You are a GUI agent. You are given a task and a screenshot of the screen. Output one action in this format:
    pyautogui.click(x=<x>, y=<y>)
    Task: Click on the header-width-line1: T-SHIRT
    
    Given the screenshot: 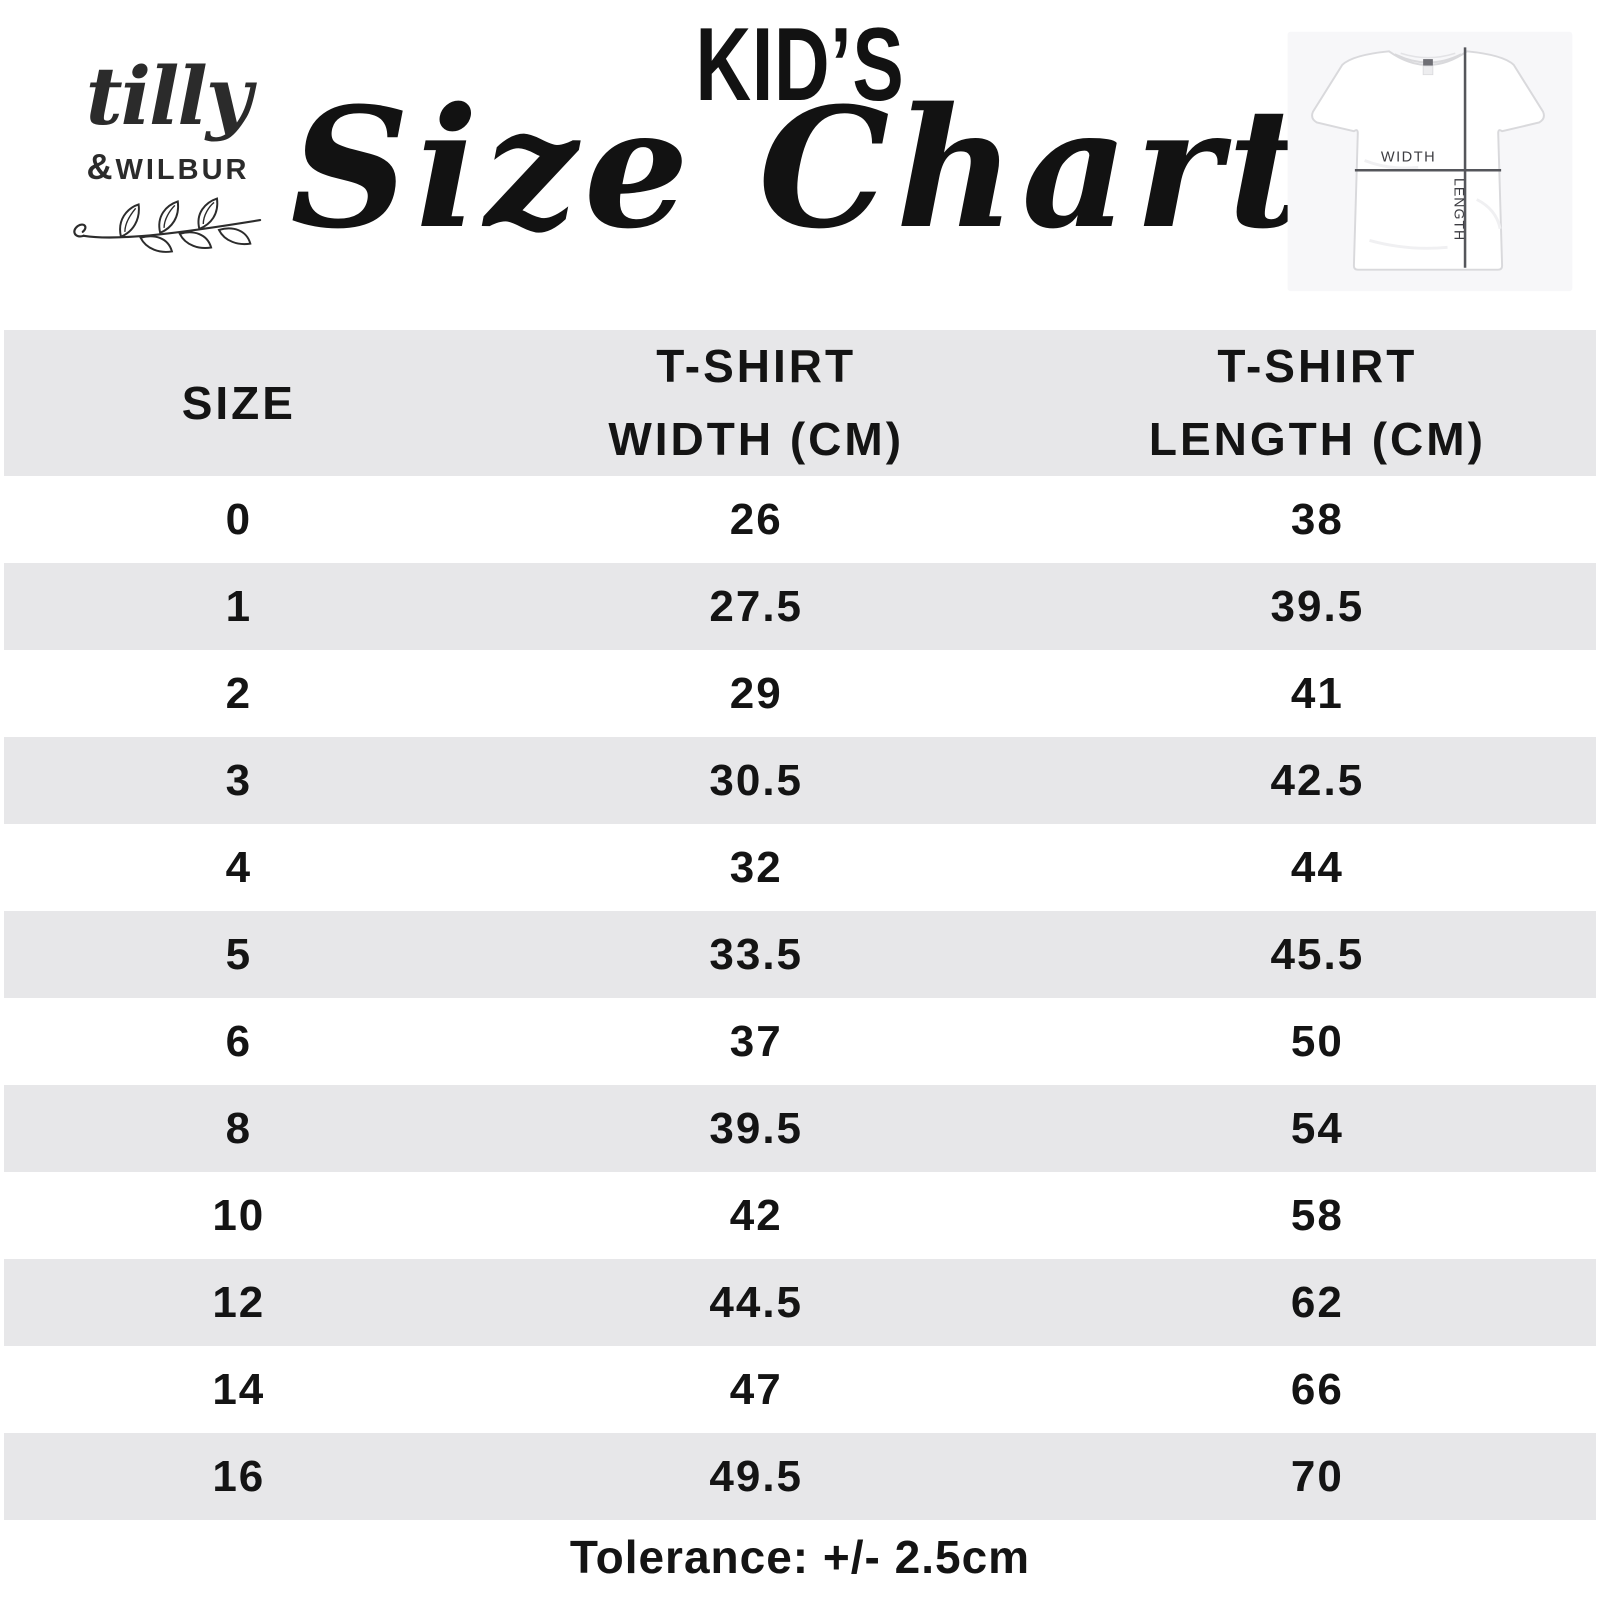 What is the action you would take?
    pyautogui.click(x=756, y=366)
    